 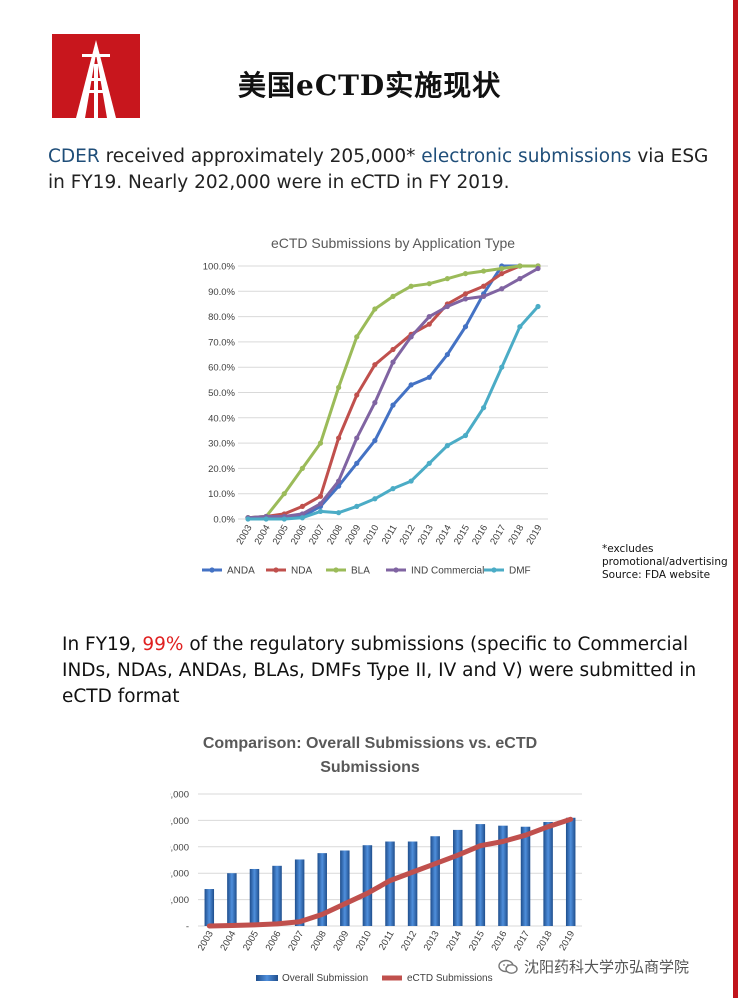 I want to click on chart1-legend-label: ANDA, so click(x=241, y=571).